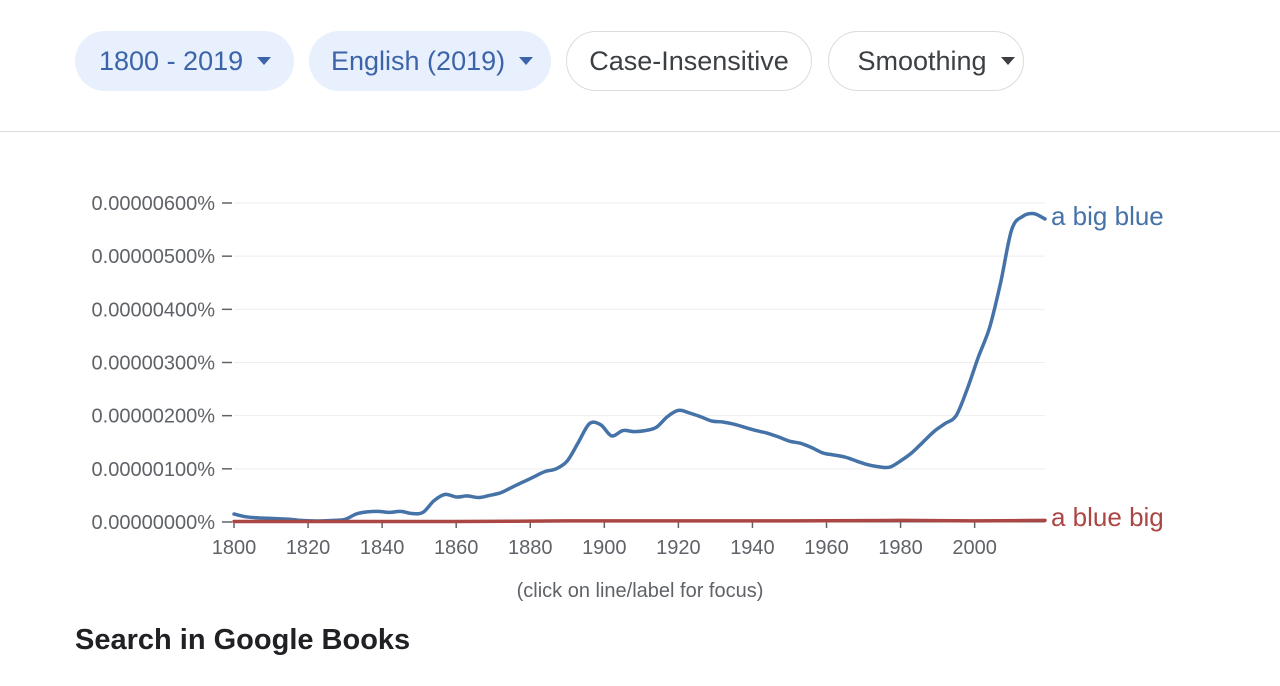  What do you see at coordinates (418, 60) in the screenshot?
I see `corpus-label: English (2019)` at bounding box center [418, 60].